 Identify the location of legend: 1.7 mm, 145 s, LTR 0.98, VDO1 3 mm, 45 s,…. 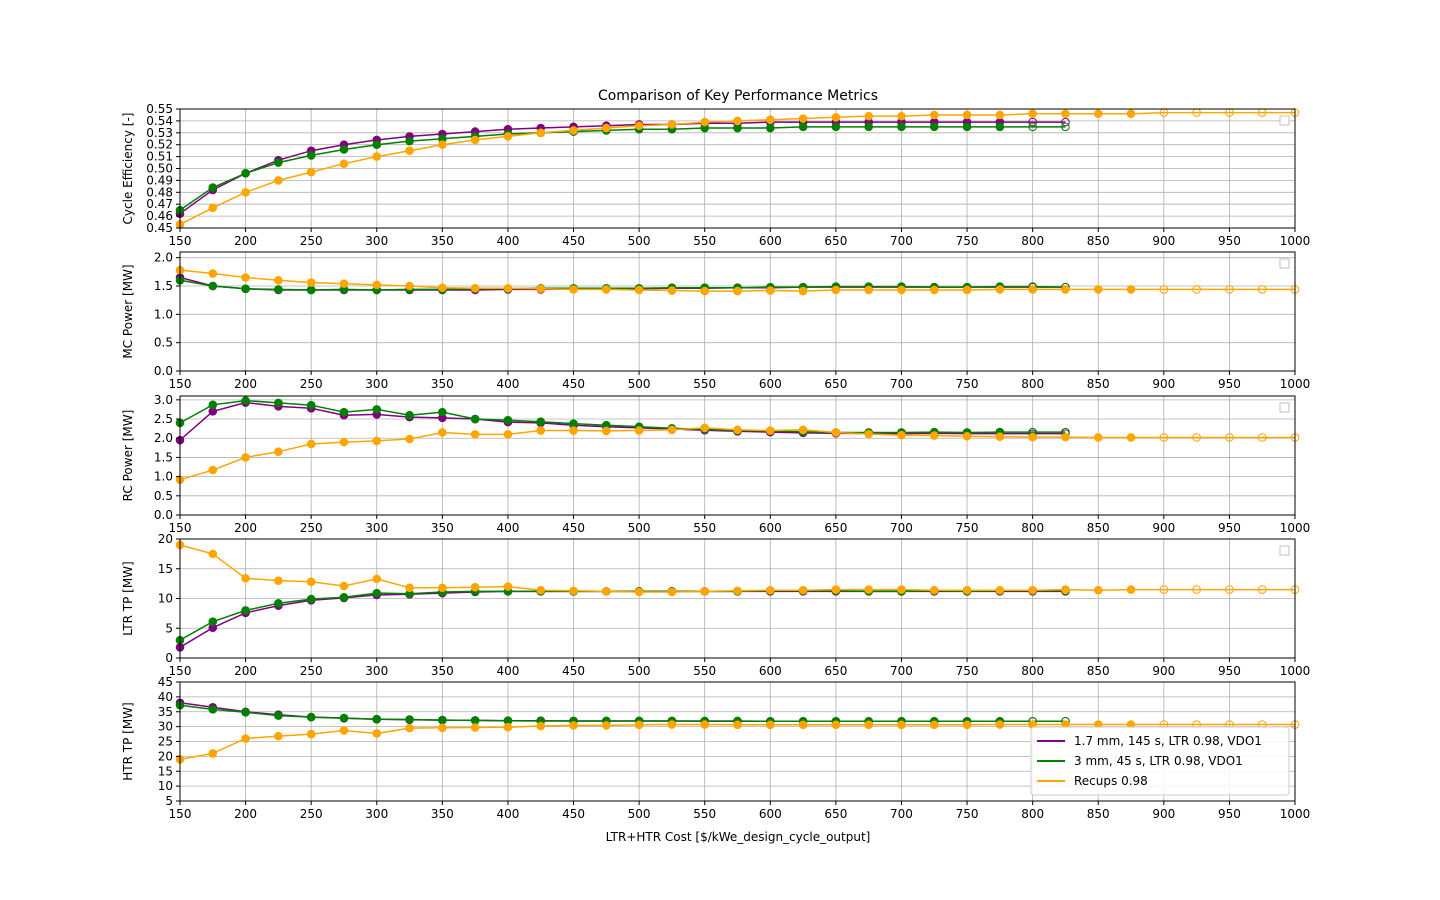
(1160, 761).